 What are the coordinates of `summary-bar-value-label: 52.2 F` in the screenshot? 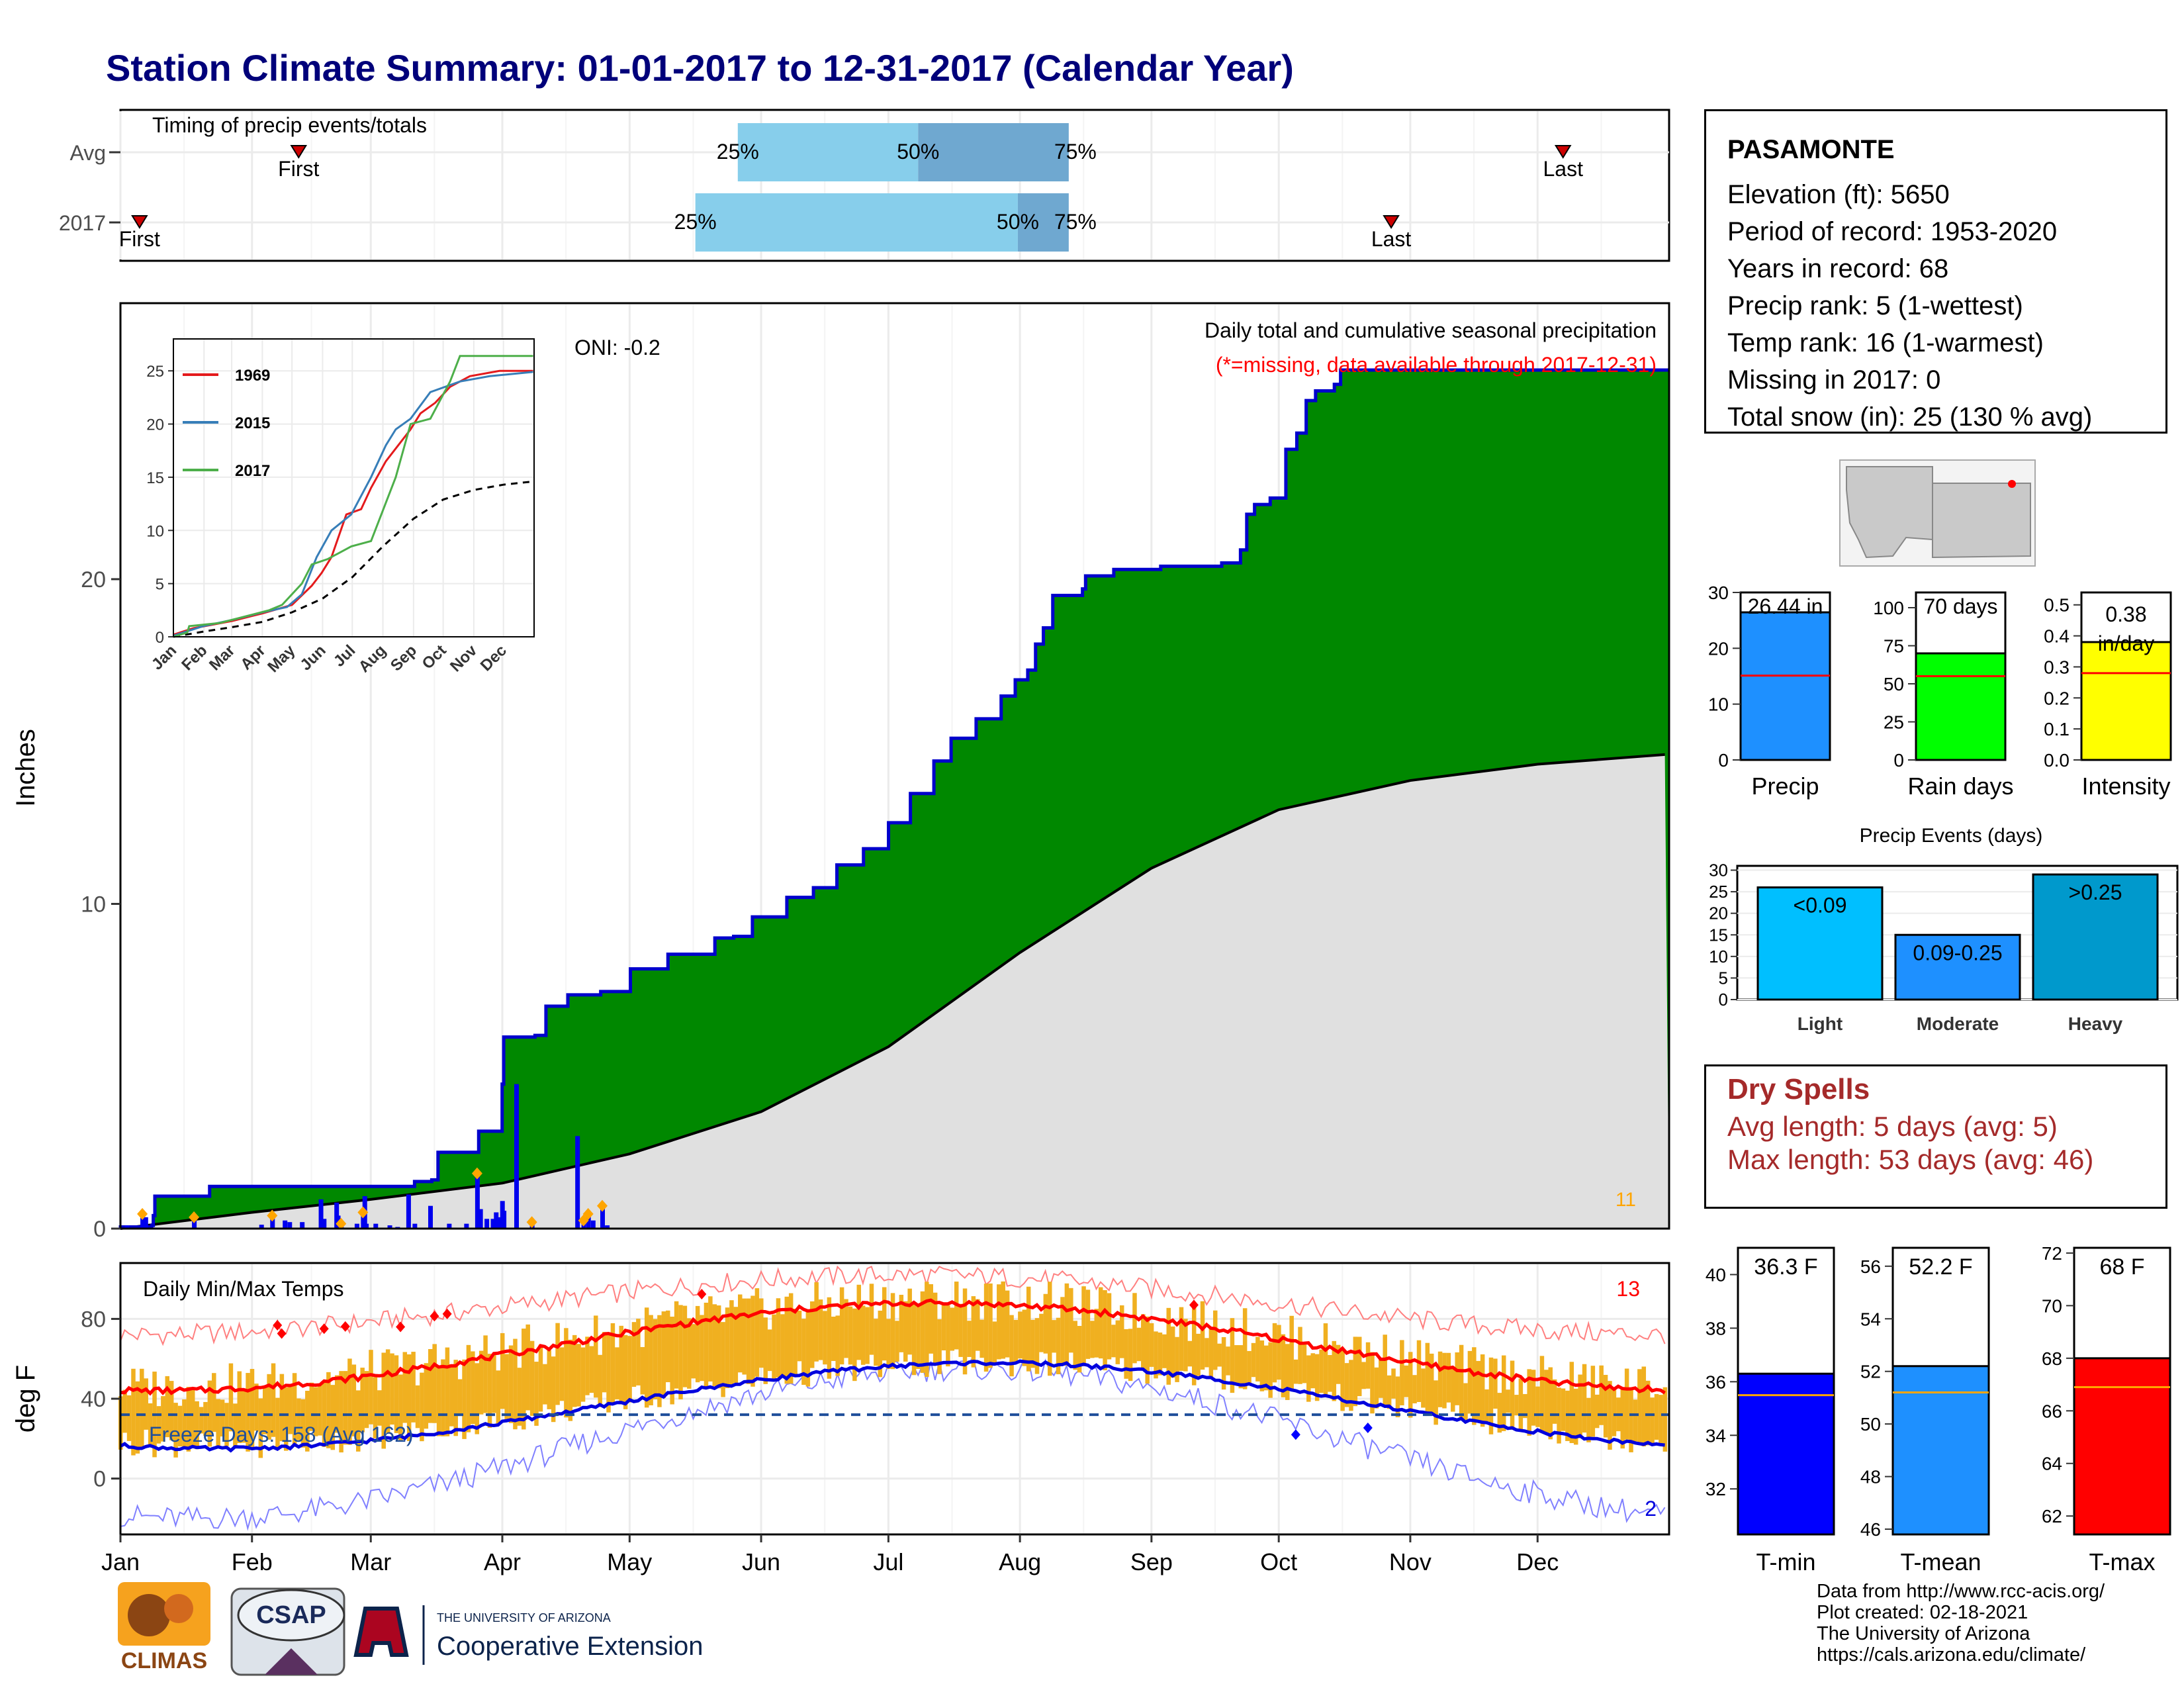 It's located at (1940, 1267).